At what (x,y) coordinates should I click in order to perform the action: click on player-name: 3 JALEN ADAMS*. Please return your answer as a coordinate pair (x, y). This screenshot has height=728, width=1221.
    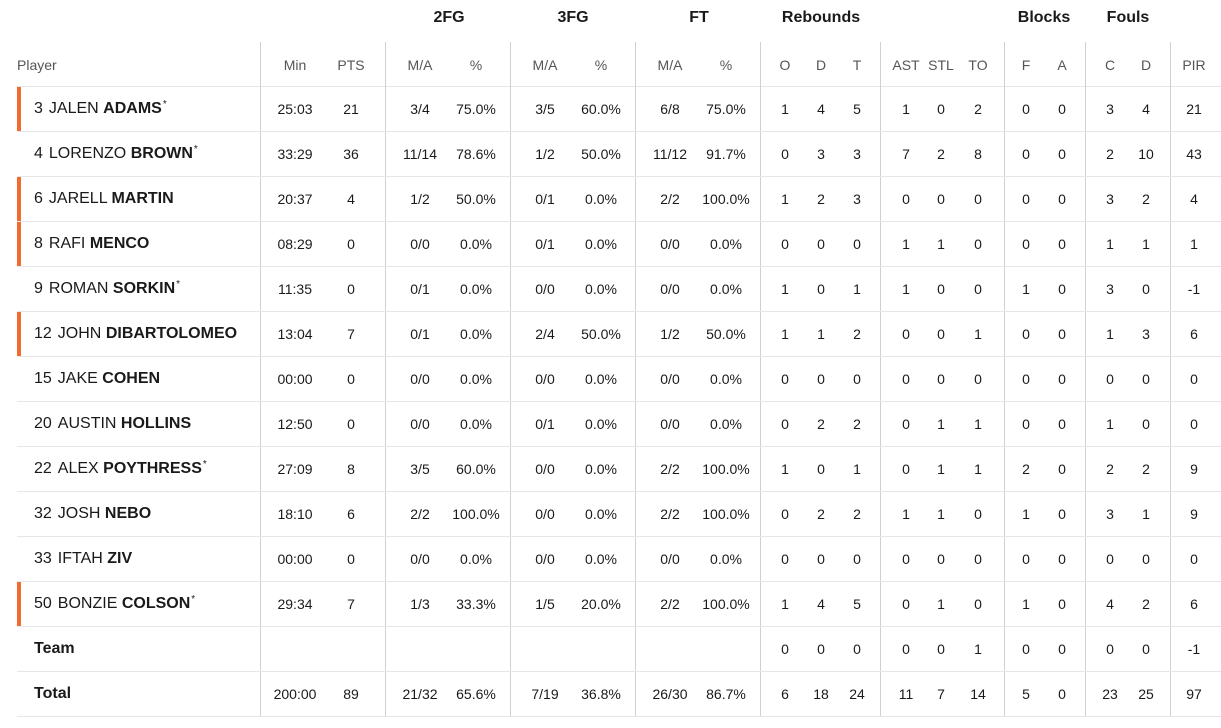
    Looking at the image, I should click on (100, 109).